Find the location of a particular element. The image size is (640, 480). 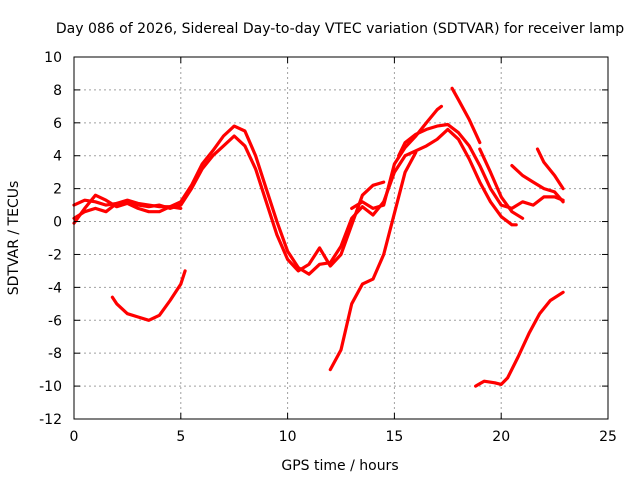

y-tick-label: 8 is located at coordinates (57, 91).